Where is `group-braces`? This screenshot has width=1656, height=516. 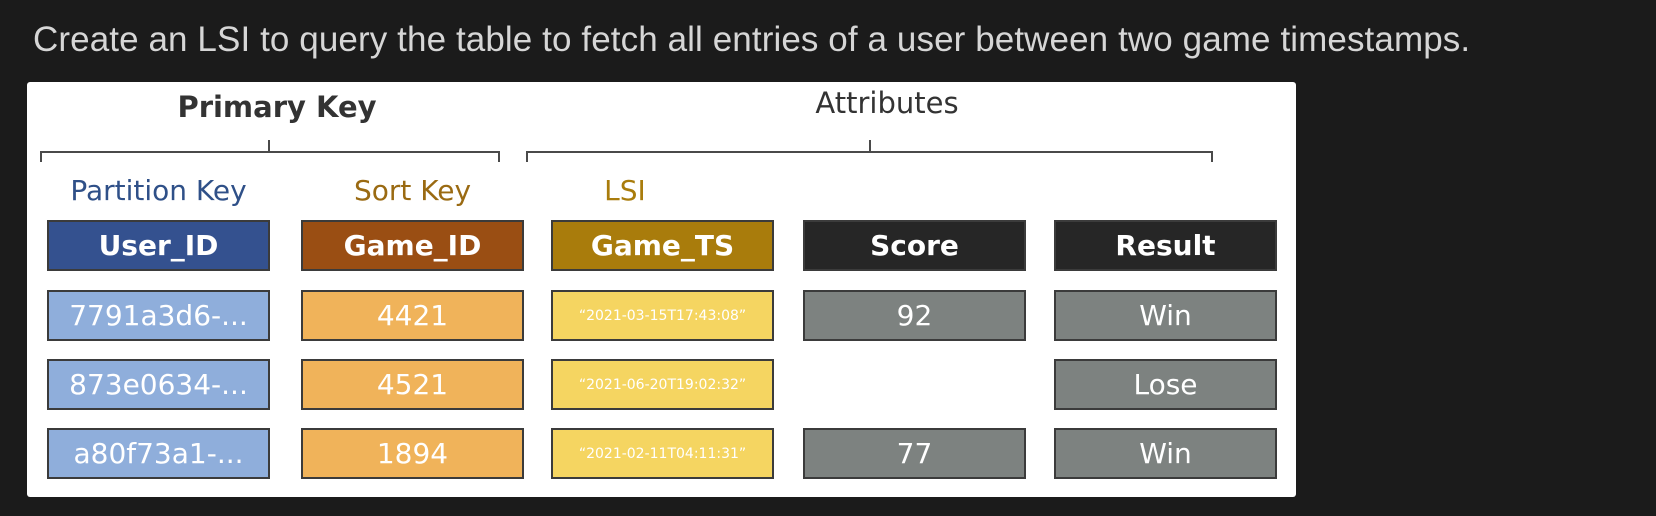 group-braces is located at coordinates (626, 151).